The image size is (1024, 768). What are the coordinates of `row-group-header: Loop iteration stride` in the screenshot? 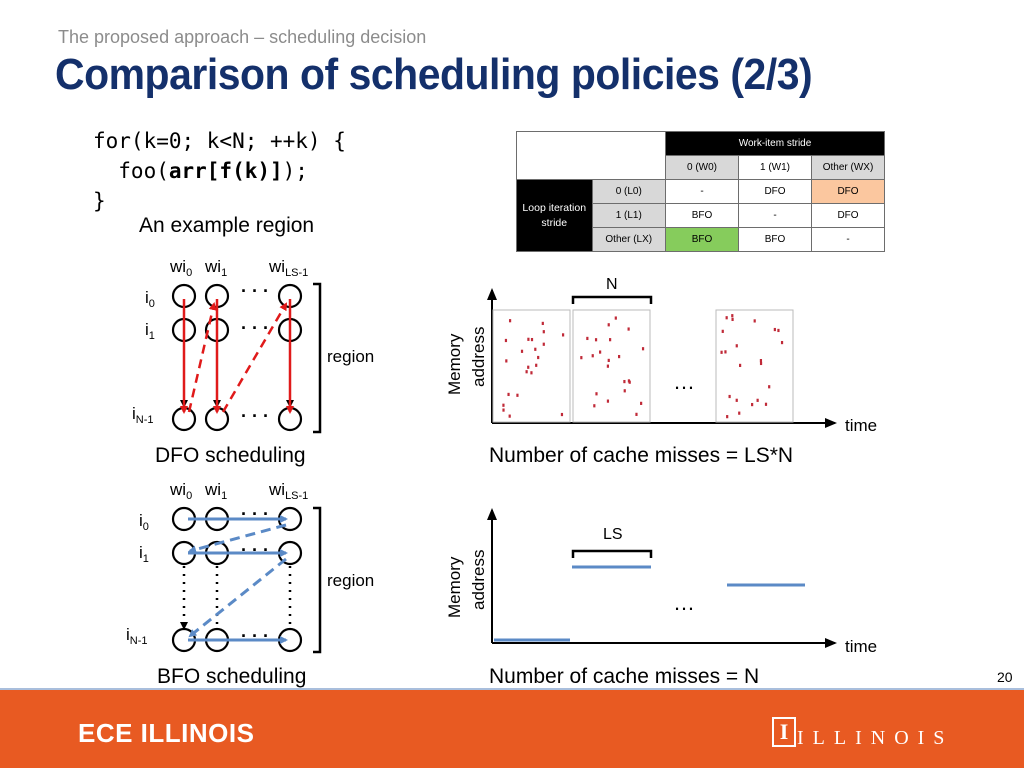 It's located at (554, 215).